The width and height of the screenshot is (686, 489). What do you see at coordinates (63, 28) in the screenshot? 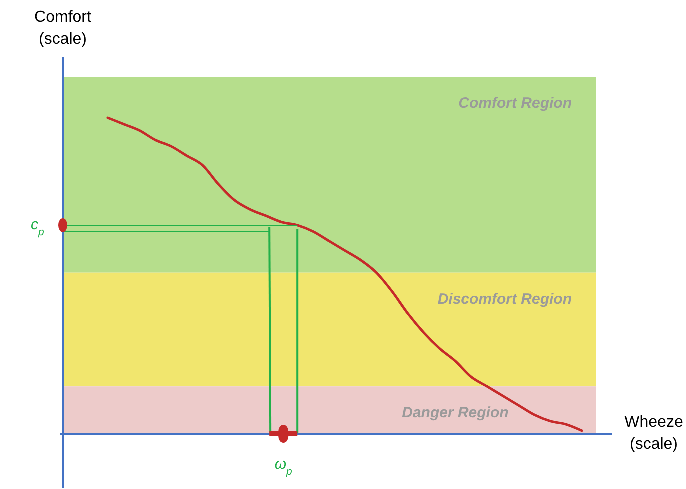
I see `y-axis-title: Comfort (scale)` at bounding box center [63, 28].